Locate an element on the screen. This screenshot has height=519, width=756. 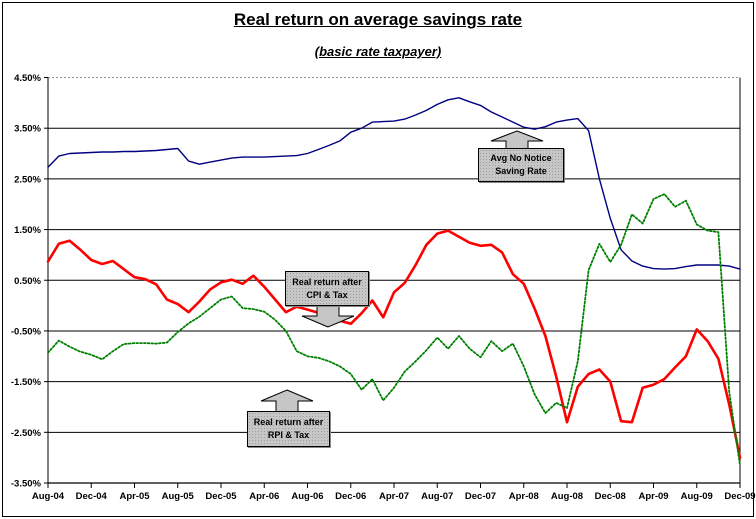
x-axis-tick-label: Apr-08 is located at coordinates (524, 496).